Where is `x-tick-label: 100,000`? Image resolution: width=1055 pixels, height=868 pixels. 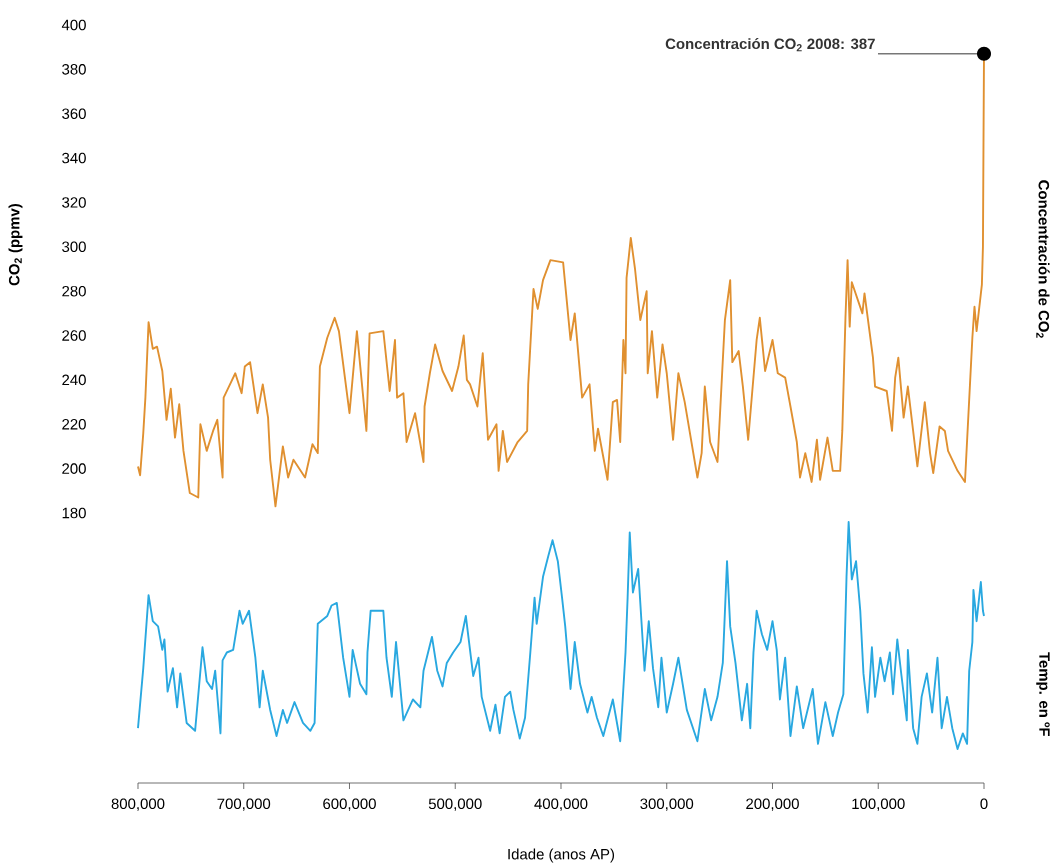
x-tick-label: 100,000 is located at coordinates (878, 804).